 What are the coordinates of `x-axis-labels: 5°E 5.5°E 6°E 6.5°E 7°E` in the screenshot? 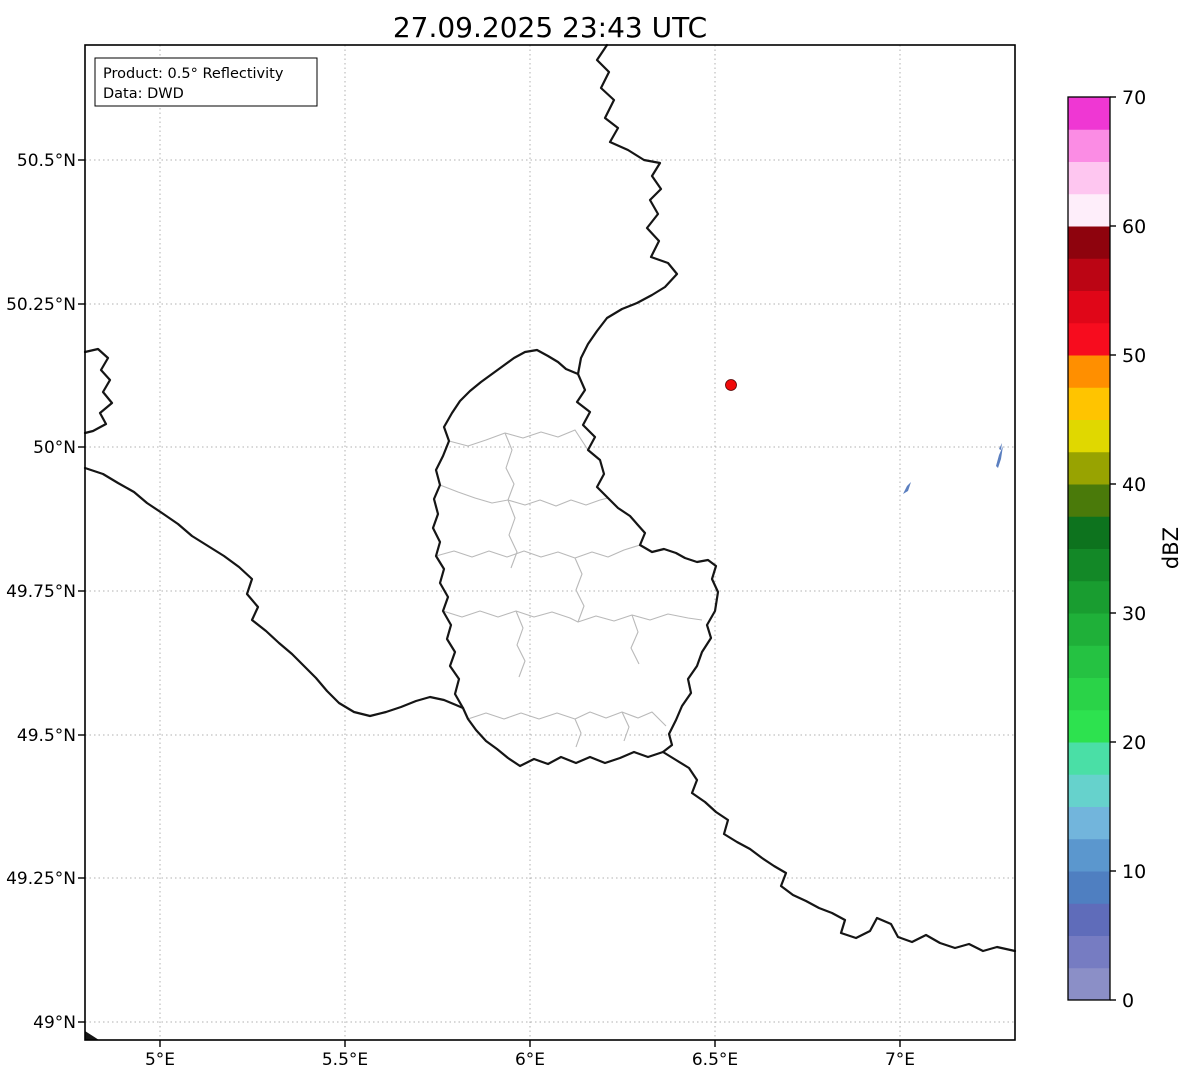 It's located at (530, 1060).